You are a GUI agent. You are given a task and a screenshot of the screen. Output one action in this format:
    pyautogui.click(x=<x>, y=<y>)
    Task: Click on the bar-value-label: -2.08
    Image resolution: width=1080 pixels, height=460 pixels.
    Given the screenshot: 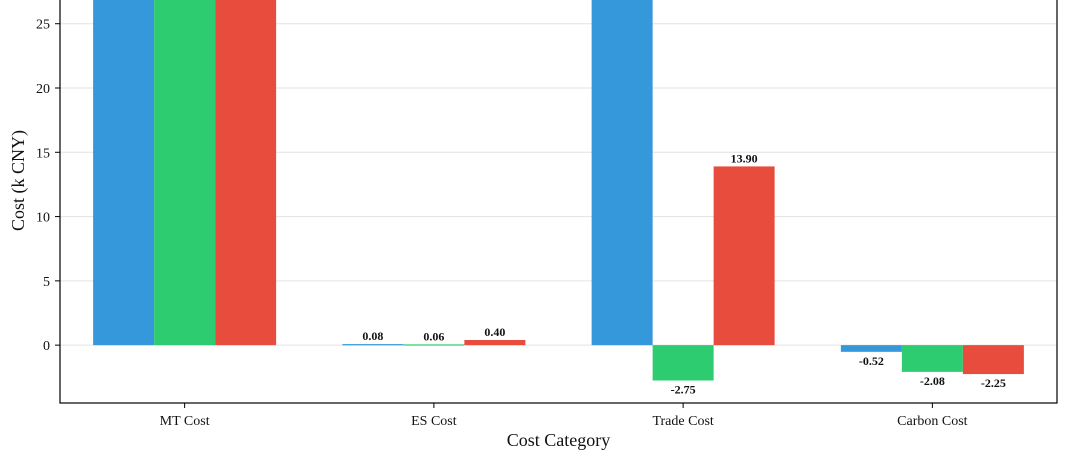 What is the action you would take?
    pyautogui.click(x=932, y=381)
    